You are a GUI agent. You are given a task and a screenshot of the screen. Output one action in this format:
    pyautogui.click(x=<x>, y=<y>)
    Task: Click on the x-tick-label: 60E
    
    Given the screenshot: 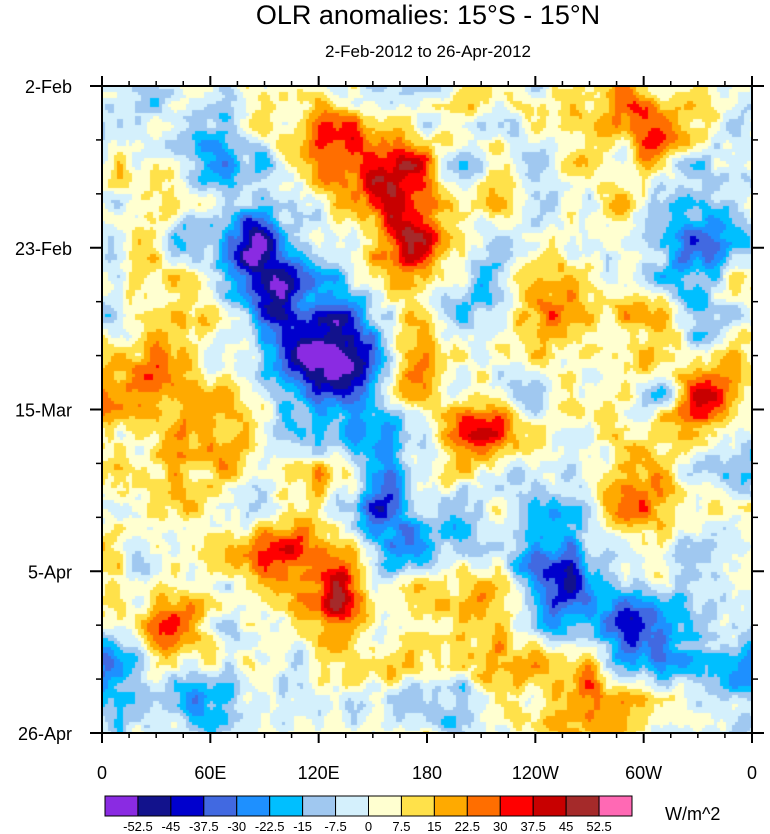 What is the action you would take?
    pyautogui.click(x=210, y=773)
    